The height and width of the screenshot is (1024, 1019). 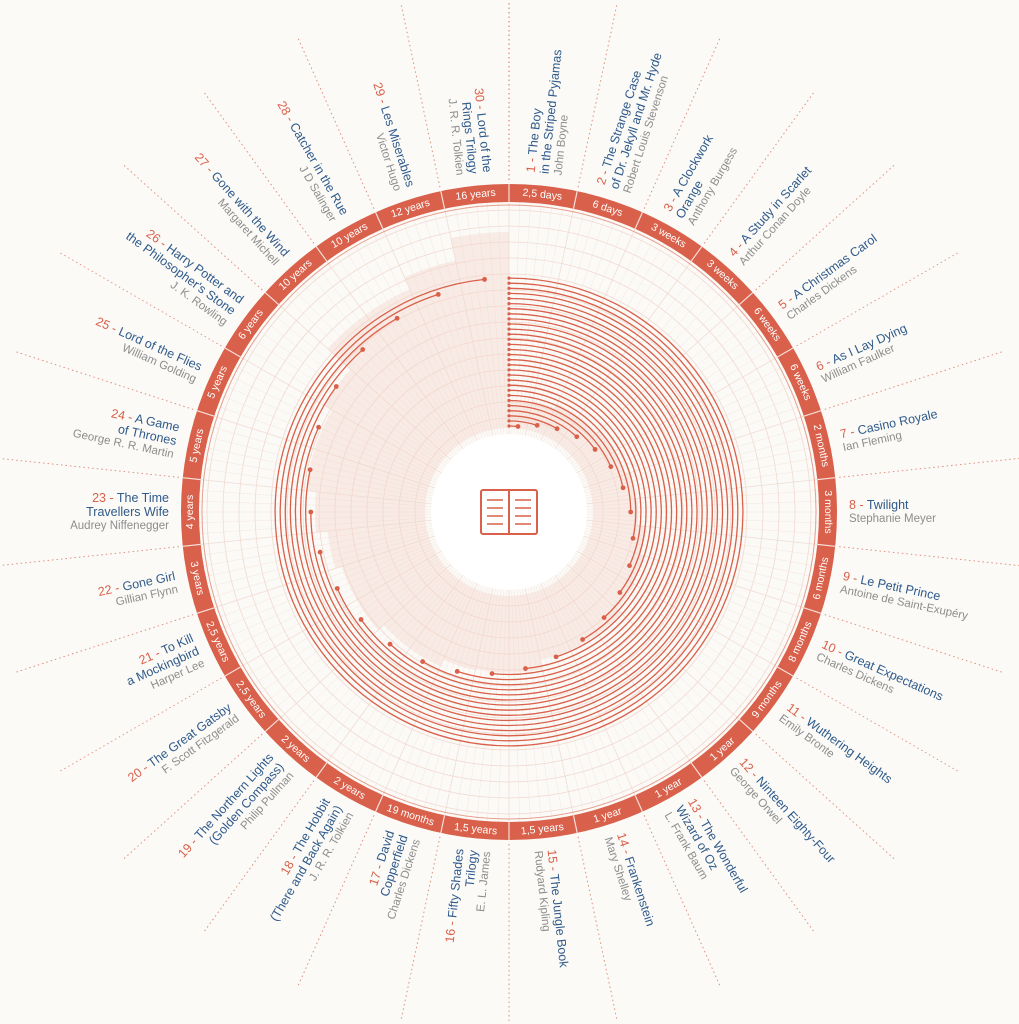 What do you see at coordinates (110, 589) in the screenshot?
I see `book-number: 22 -` at bounding box center [110, 589].